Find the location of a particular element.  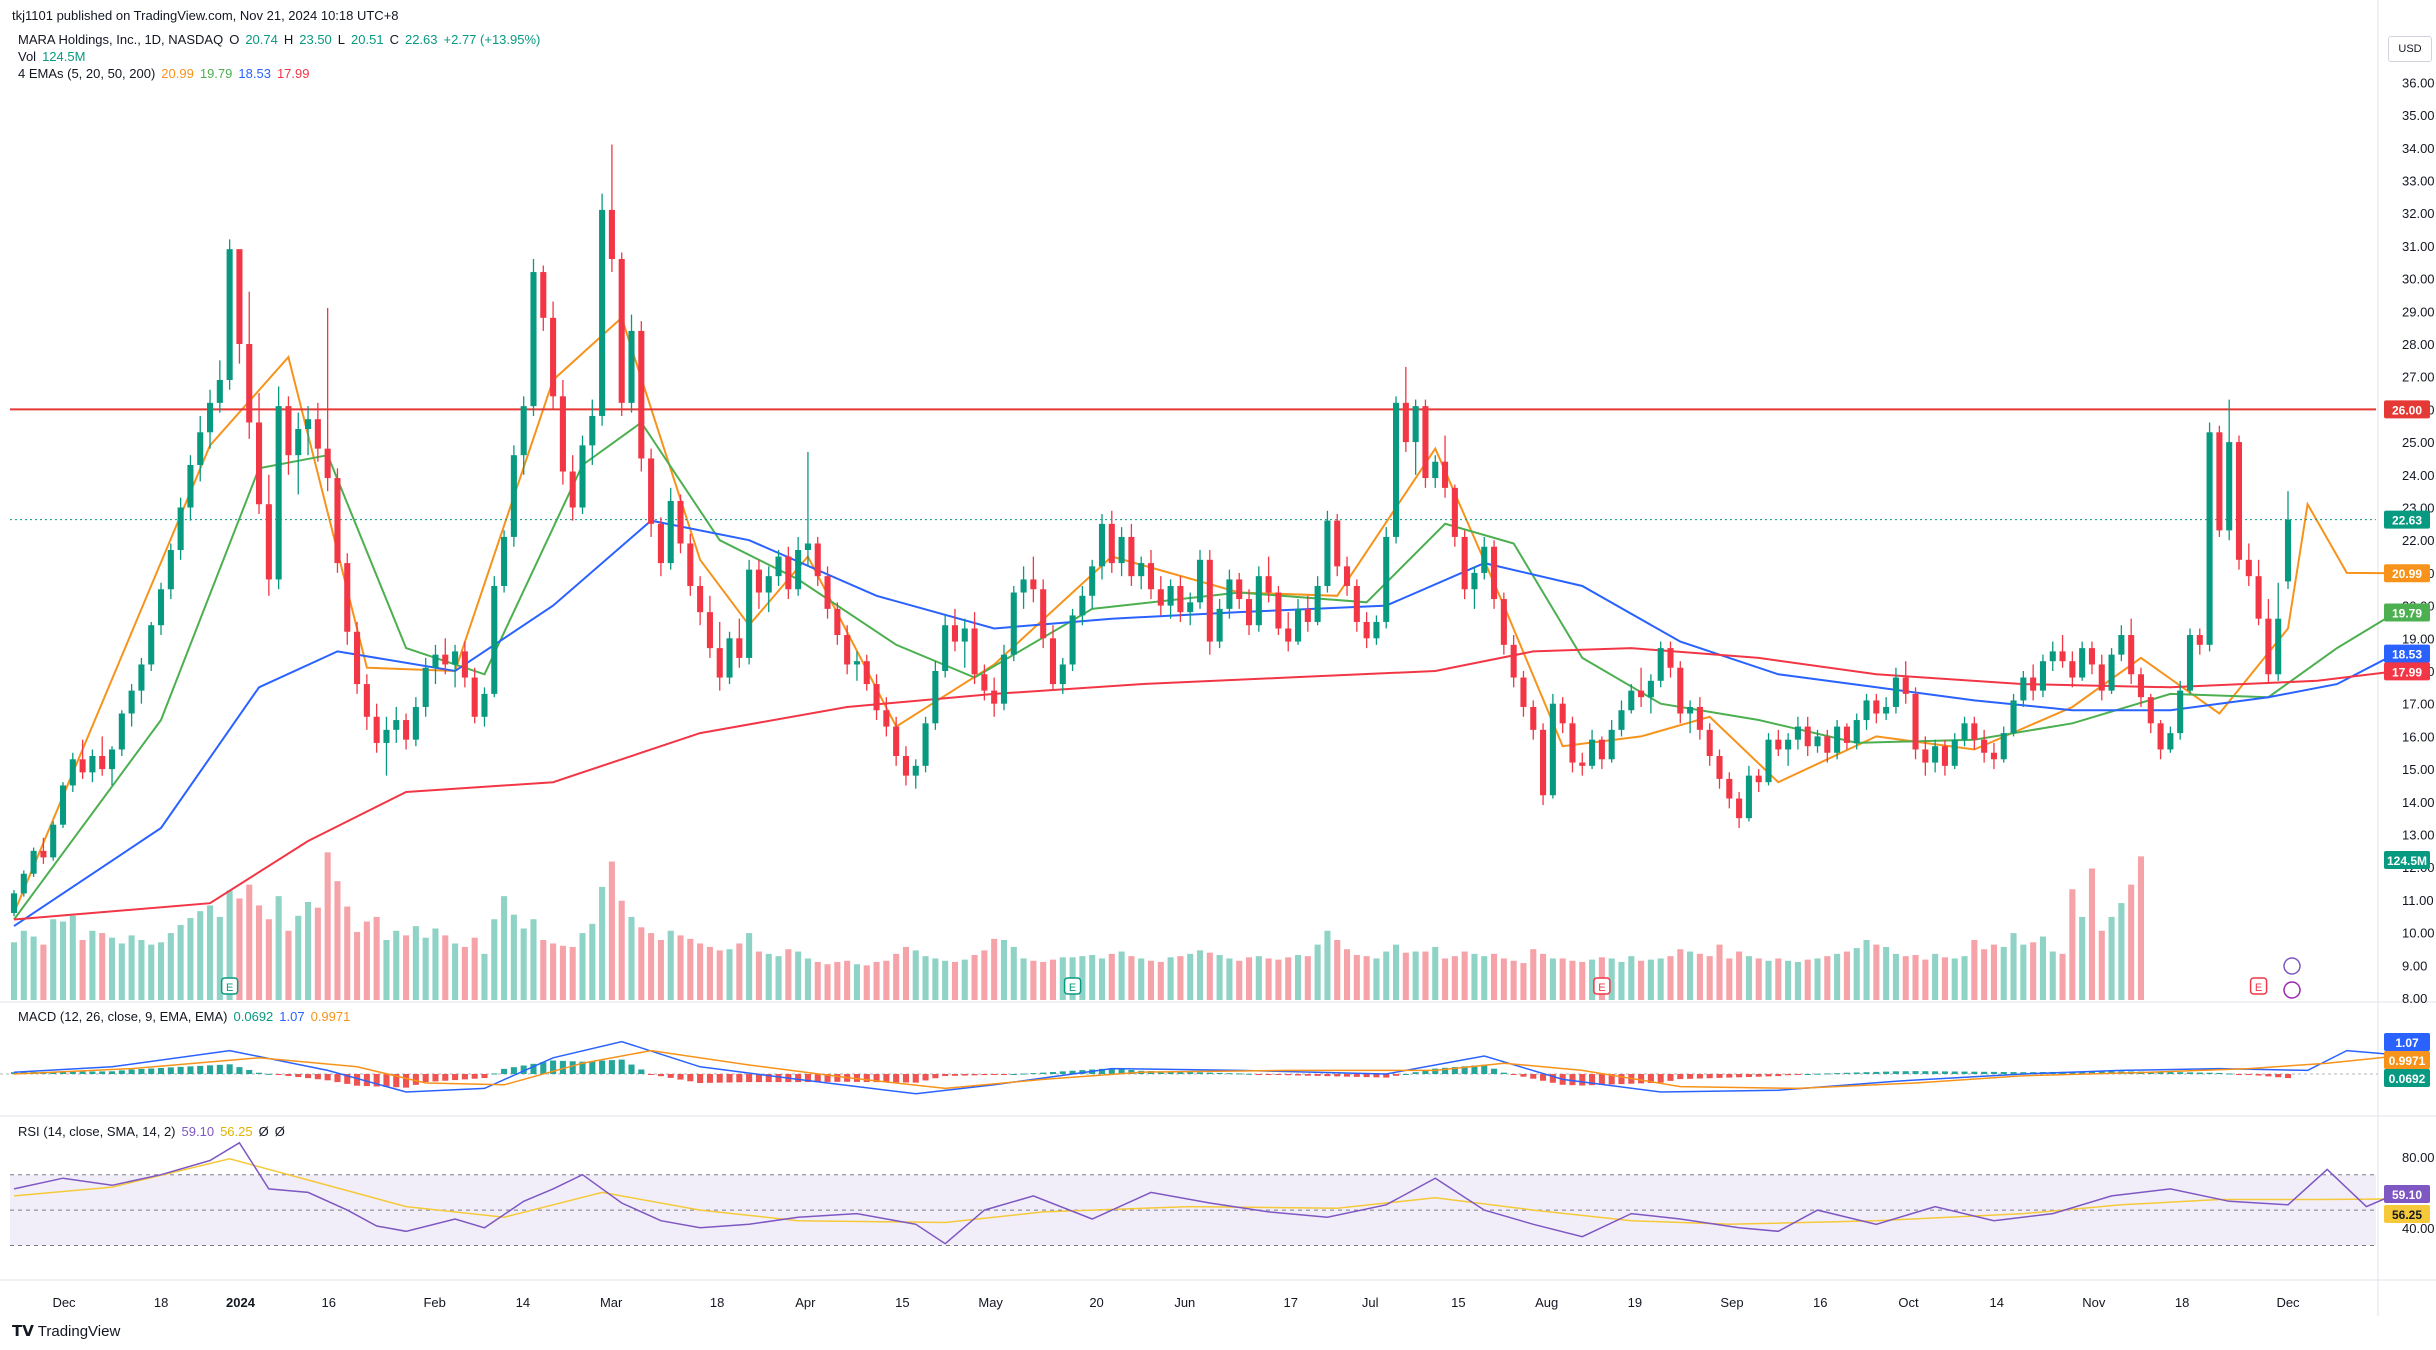

currency-selector: USD is located at coordinates (2410, 49).